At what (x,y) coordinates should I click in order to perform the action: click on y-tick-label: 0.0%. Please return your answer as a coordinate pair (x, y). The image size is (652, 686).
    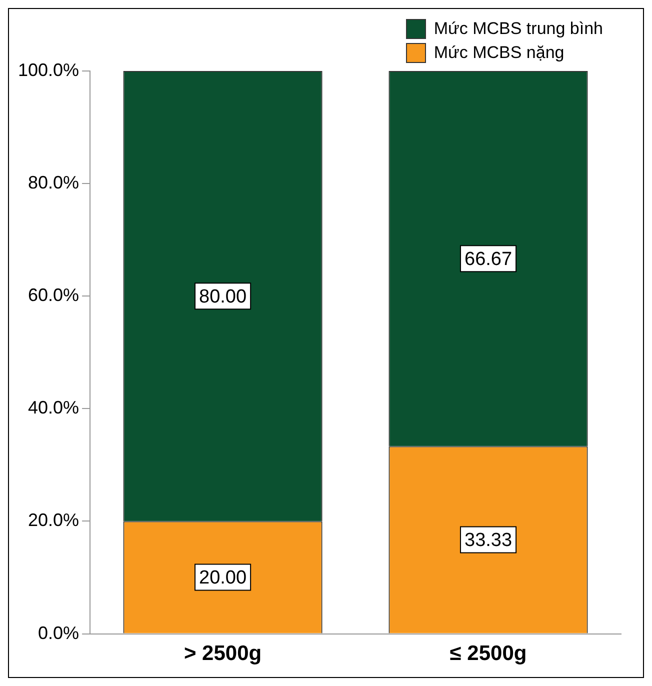
    Looking at the image, I should click on (59, 632).